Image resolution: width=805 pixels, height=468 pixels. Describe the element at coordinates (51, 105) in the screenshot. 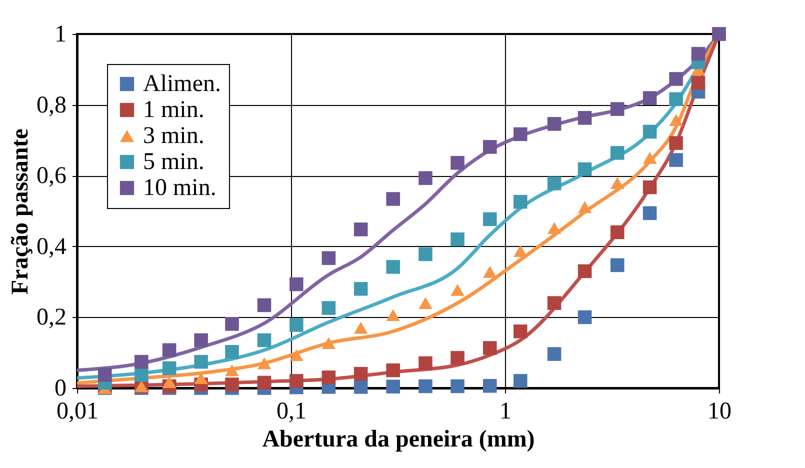

I see `y-tick-label: 0,8` at that location.